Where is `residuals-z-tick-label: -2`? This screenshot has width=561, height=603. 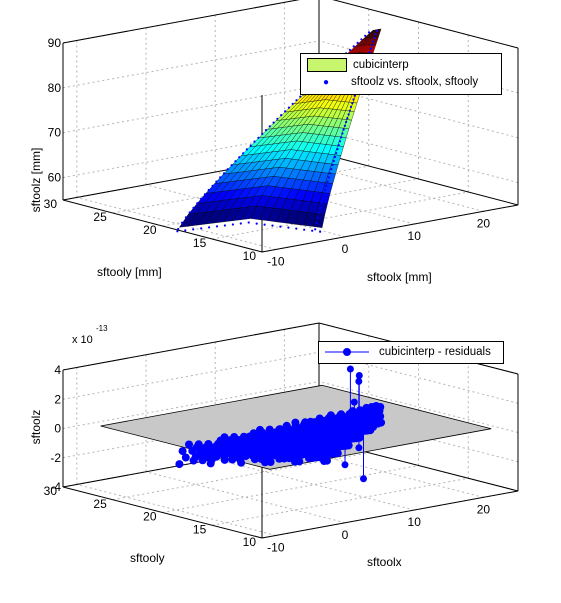 residuals-z-tick-label: -2 is located at coordinates (55, 458).